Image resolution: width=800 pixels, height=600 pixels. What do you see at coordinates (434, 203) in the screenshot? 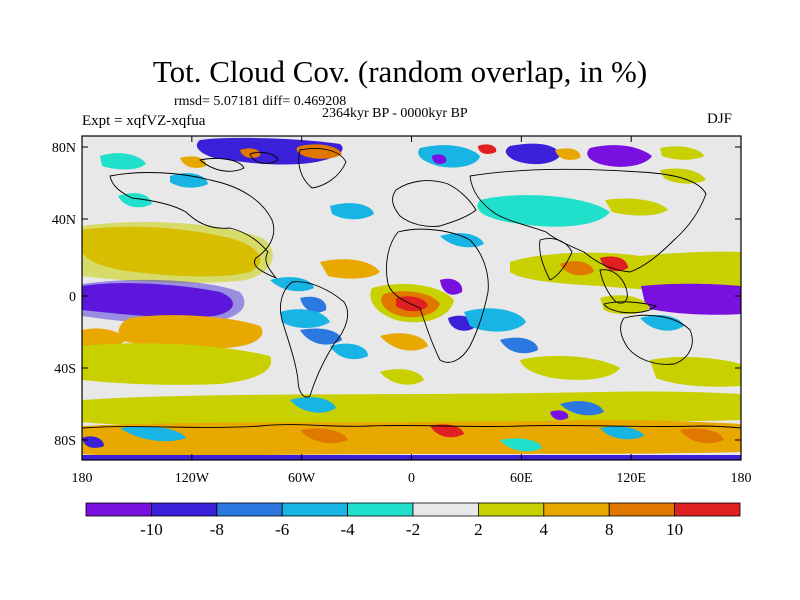
I see `coastline-europe` at bounding box center [434, 203].